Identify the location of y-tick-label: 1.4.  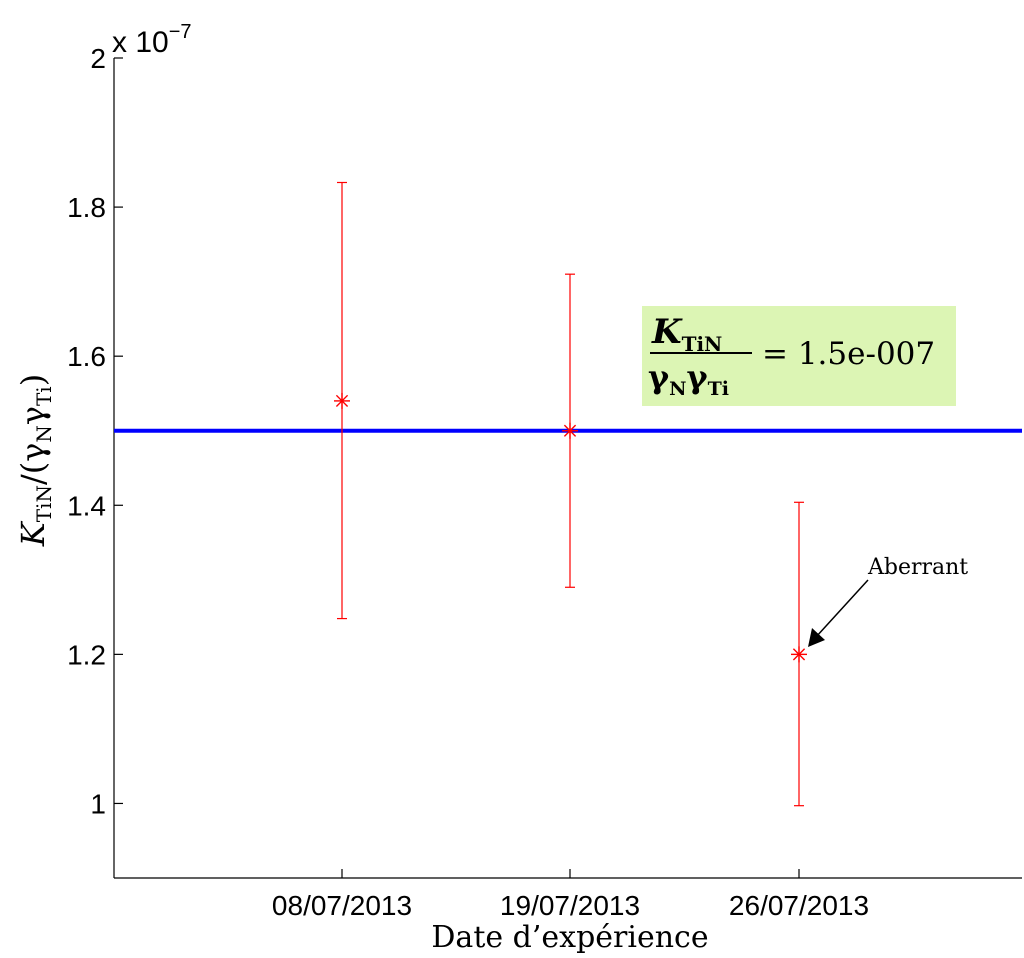
(86, 505).